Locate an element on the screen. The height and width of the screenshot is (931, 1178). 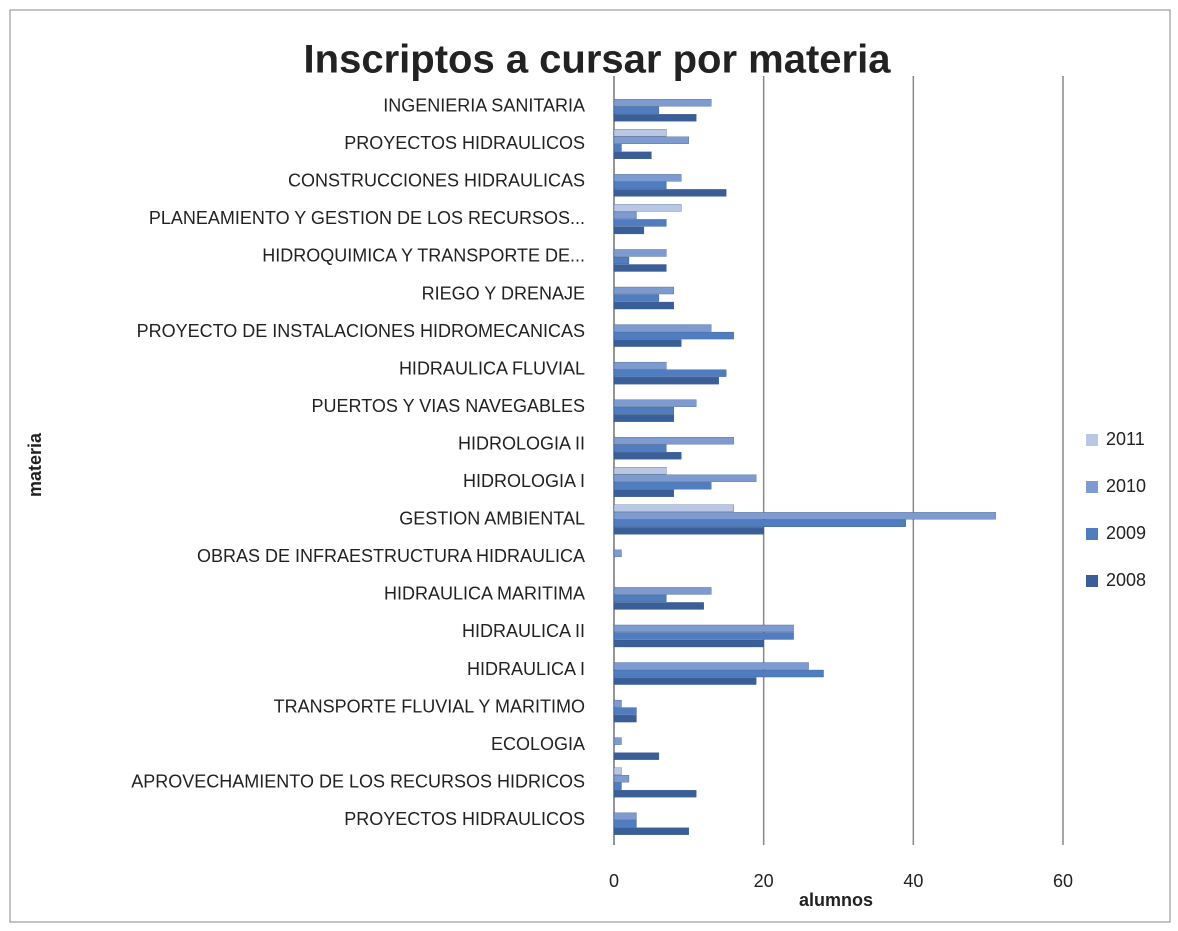
y-tick-label: OBRAS DE INFRAESTRUCTURA HIDRAULICA is located at coordinates (391, 556).